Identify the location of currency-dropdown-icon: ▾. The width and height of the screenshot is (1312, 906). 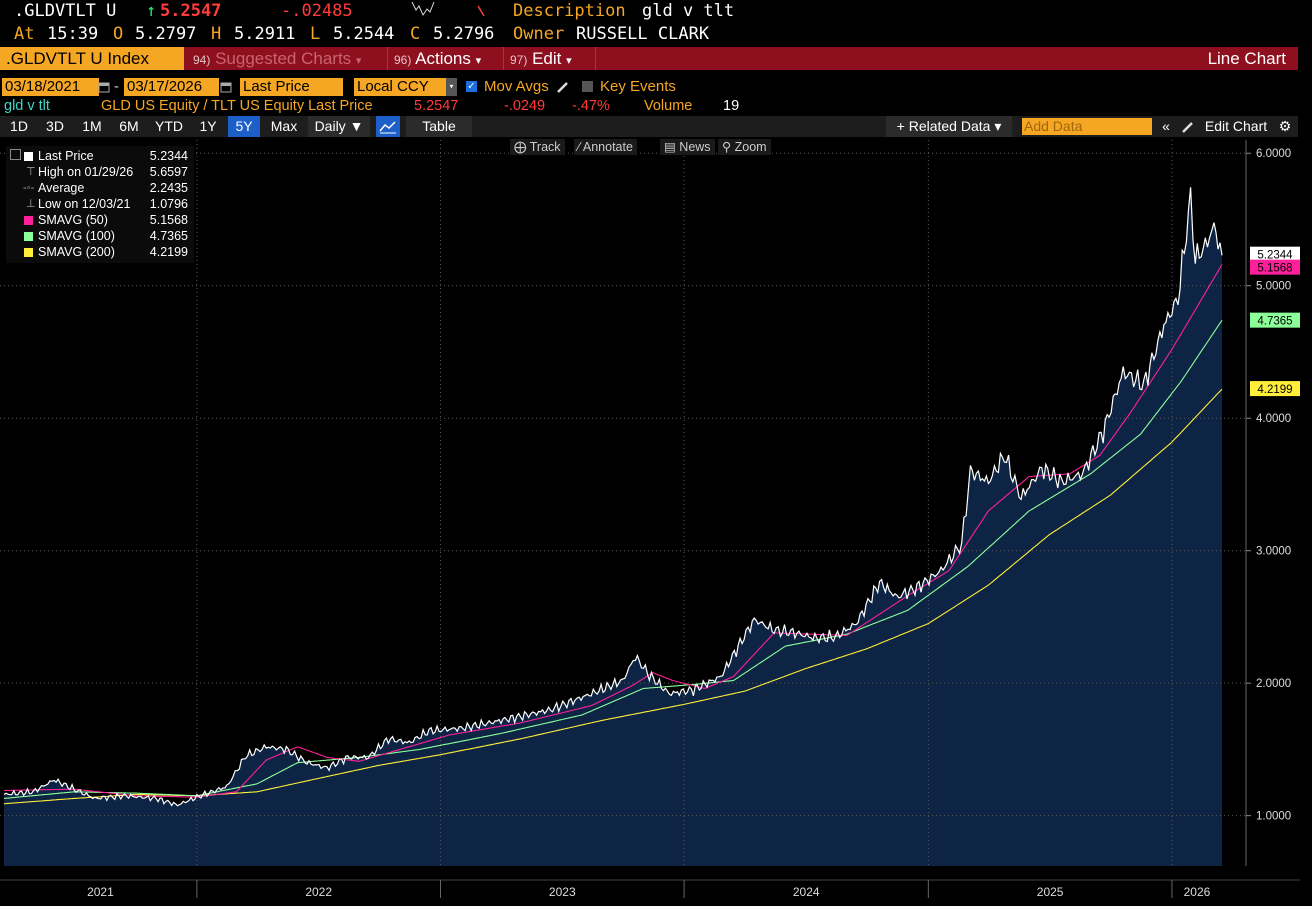
(451, 87).